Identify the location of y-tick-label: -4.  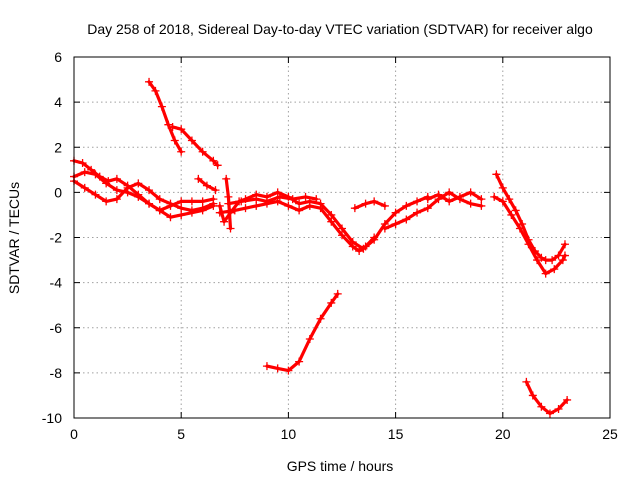
(56, 283).